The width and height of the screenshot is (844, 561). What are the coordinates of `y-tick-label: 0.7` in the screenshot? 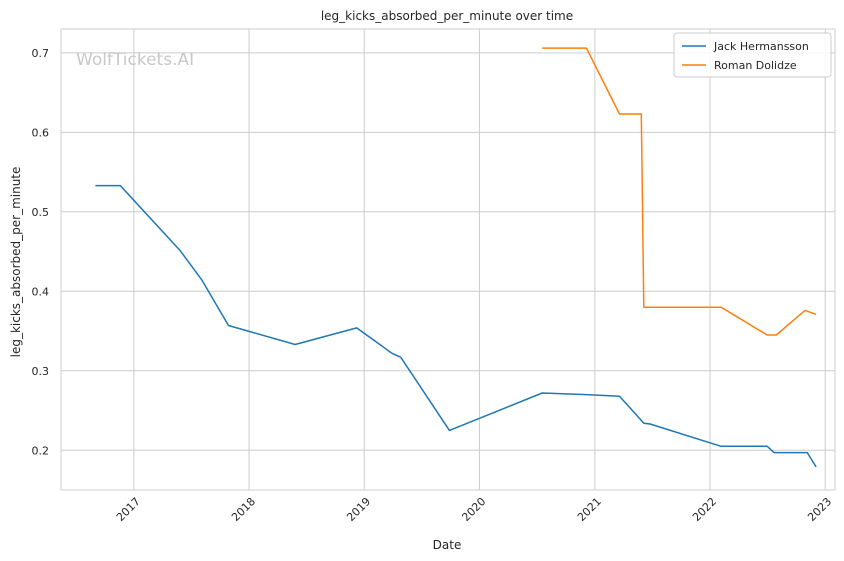 It's located at (41, 53).